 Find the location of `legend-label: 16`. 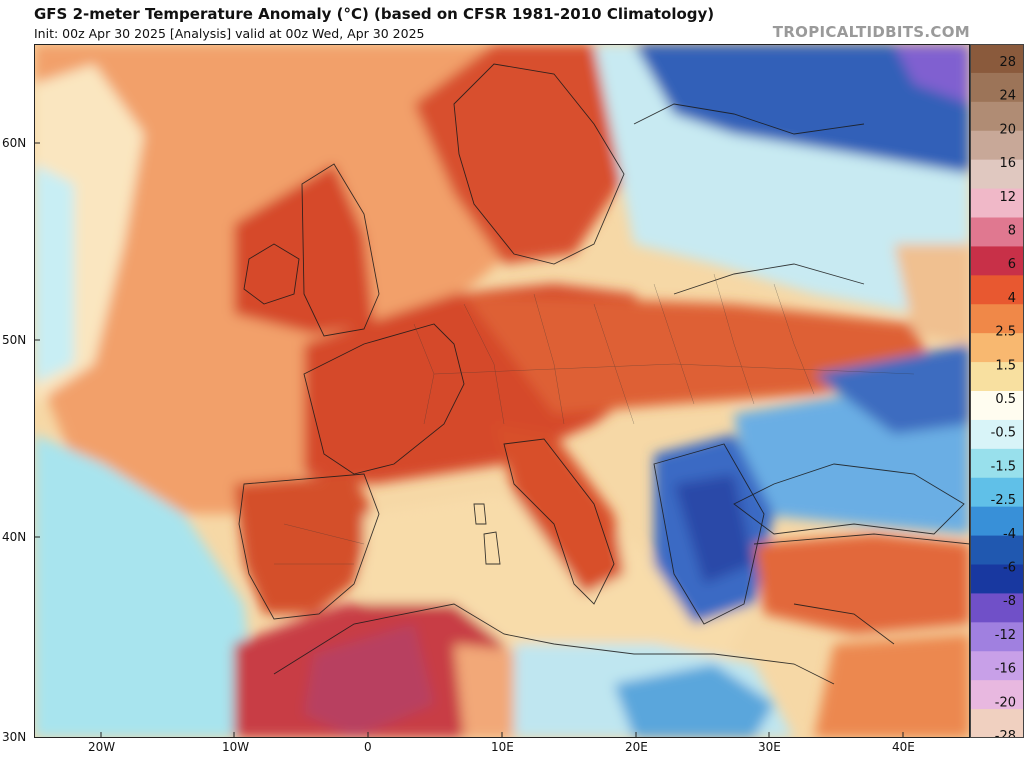

legend-label: 16 is located at coordinates (1007, 163).